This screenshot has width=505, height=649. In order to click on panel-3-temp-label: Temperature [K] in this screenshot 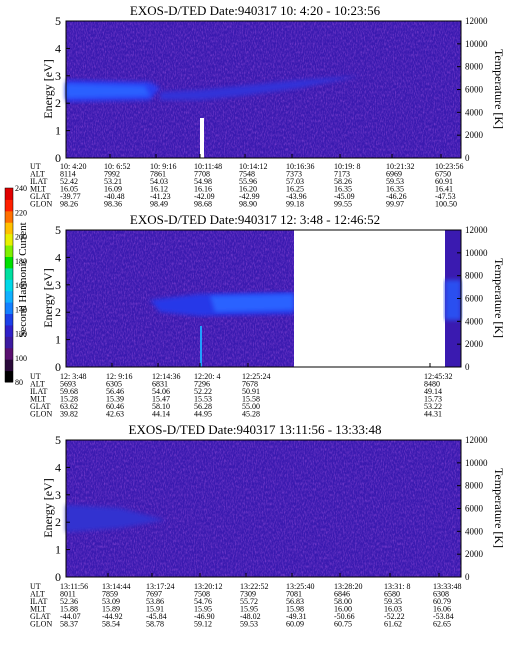, I will do `click(498, 508)`.